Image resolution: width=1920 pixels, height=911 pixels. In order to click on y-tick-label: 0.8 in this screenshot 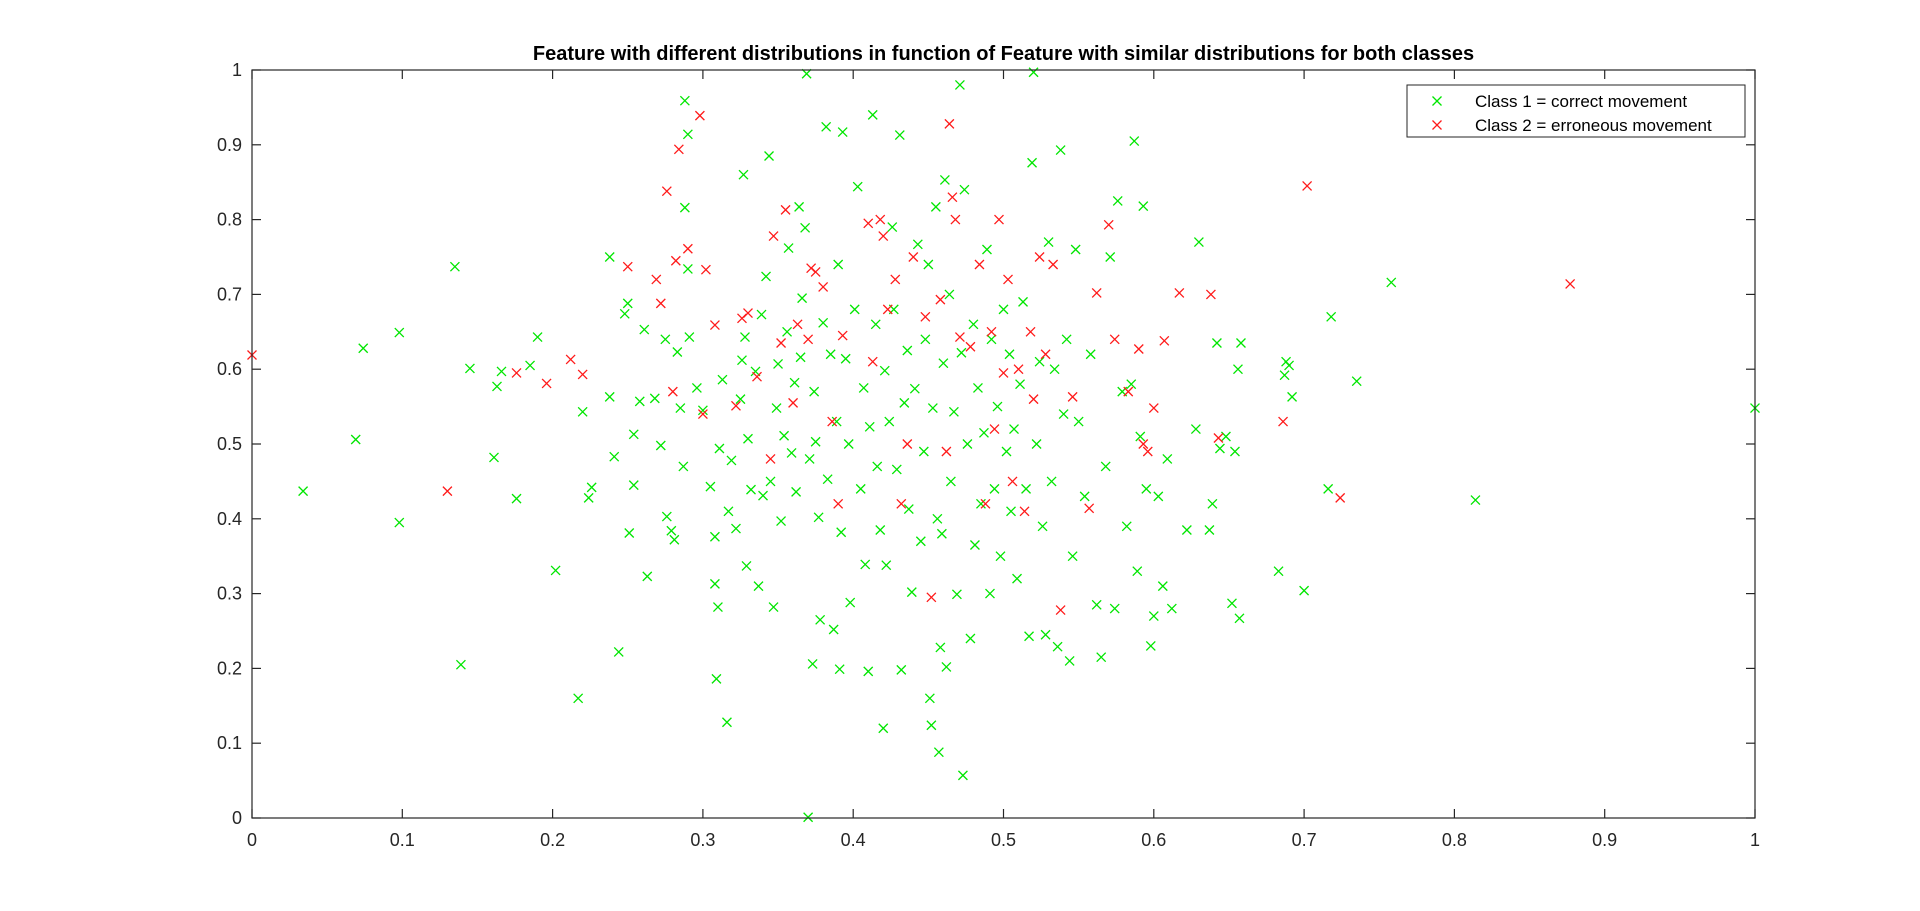, I will do `click(229, 220)`.